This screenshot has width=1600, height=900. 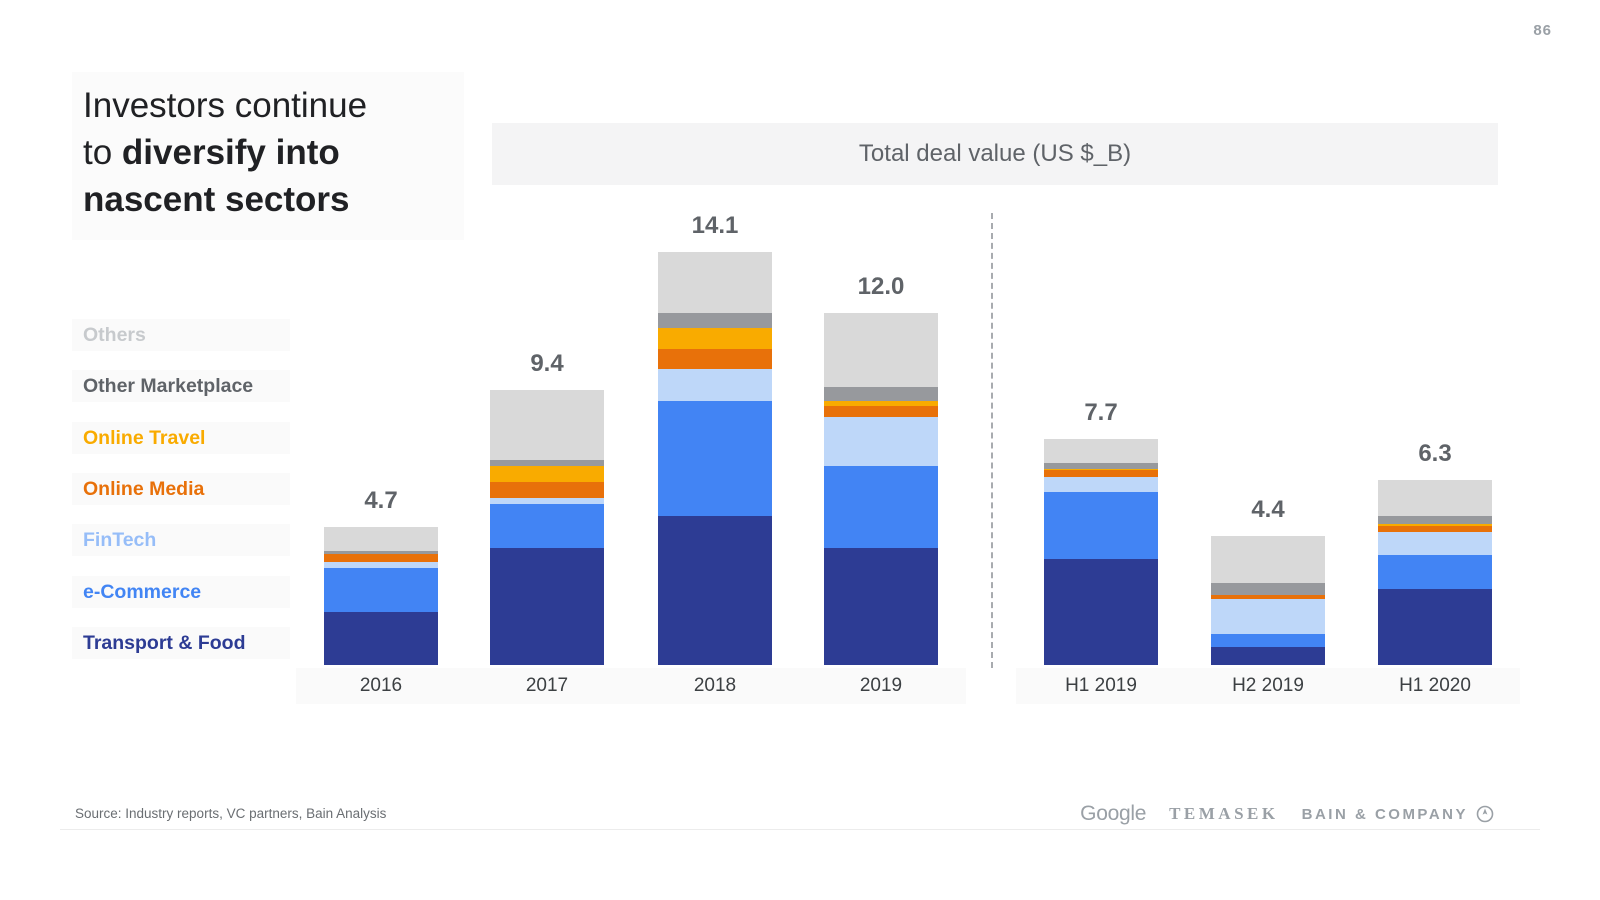 I want to click on bar-segment-h1-2020-transport-food, so click(x=1435, y=626).